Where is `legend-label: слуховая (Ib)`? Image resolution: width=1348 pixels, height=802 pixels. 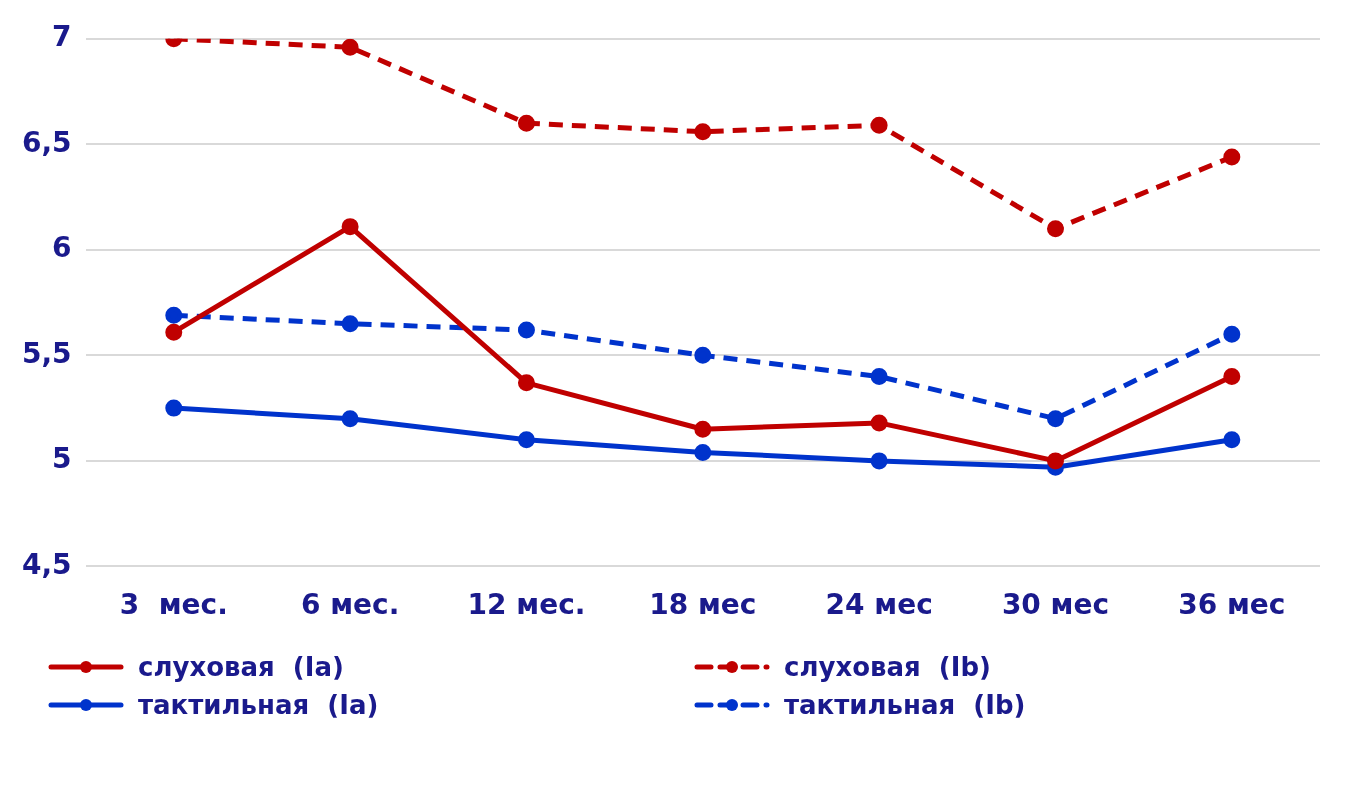
legend-label: слуховая (Ib) is located at coordinates (887, 667).